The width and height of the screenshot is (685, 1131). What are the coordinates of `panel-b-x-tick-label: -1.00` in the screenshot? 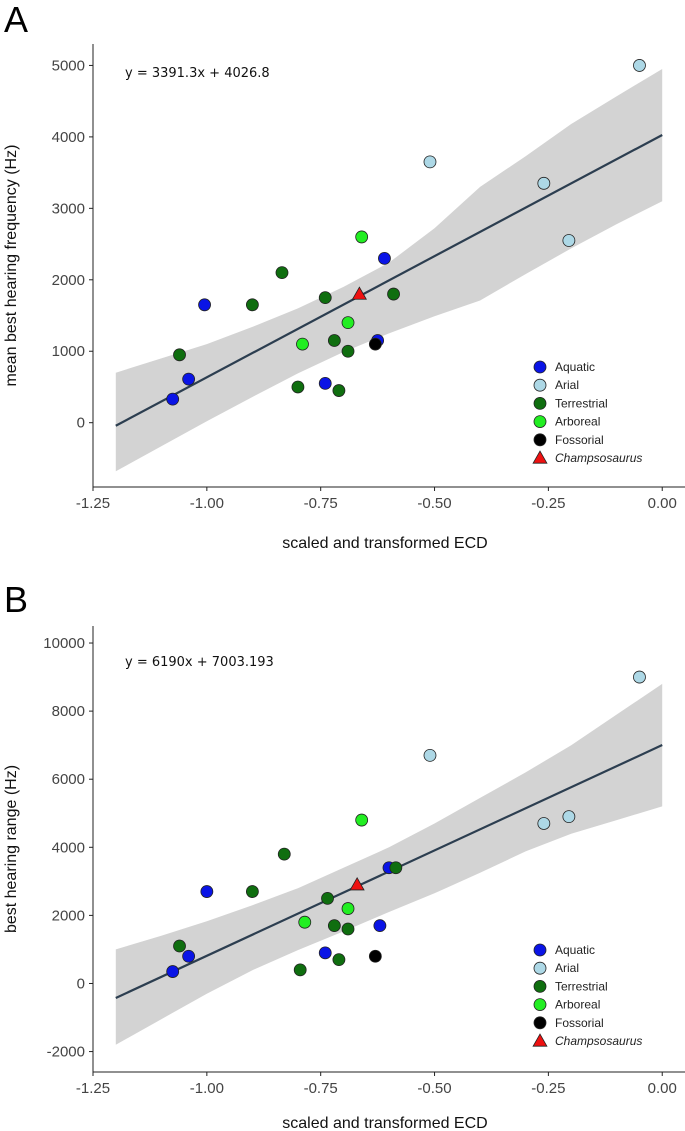 It's located at (207, 1088).